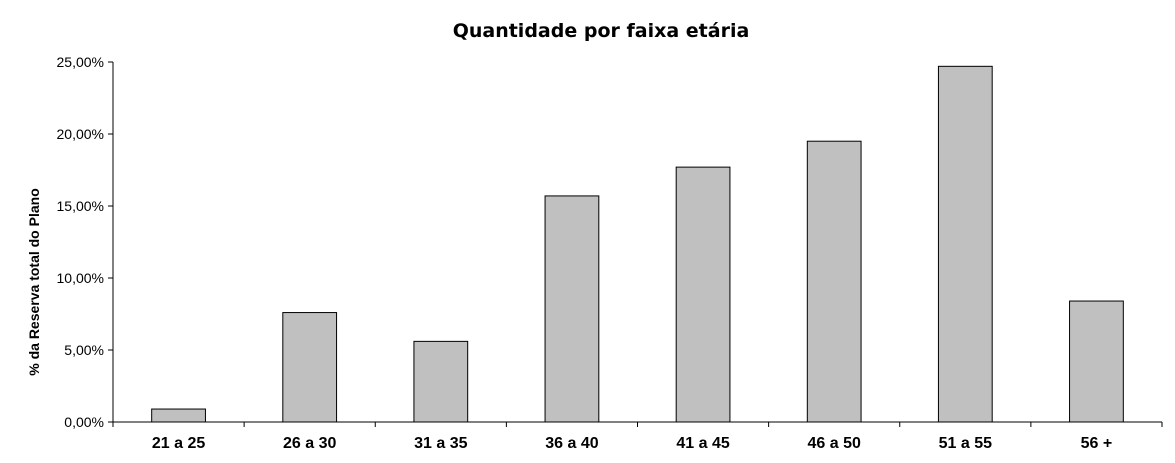 This screenshot has height=463, width=1175. I want to click on y-tick-label: 5,00%, so click(84, 350).